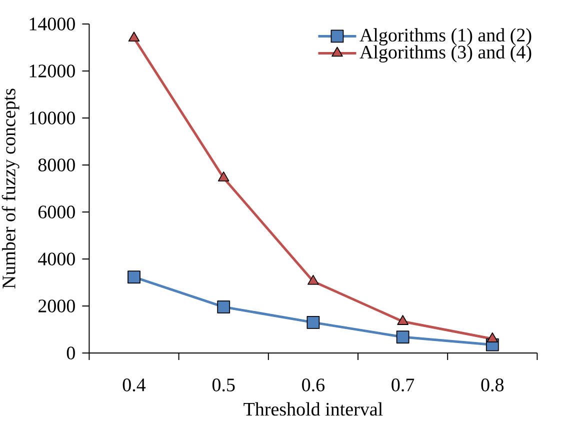  What do you see at coordinates (56, 306) in the screenshot?
I see `y-tick-label: 2000` at bounding box center [56, 306].